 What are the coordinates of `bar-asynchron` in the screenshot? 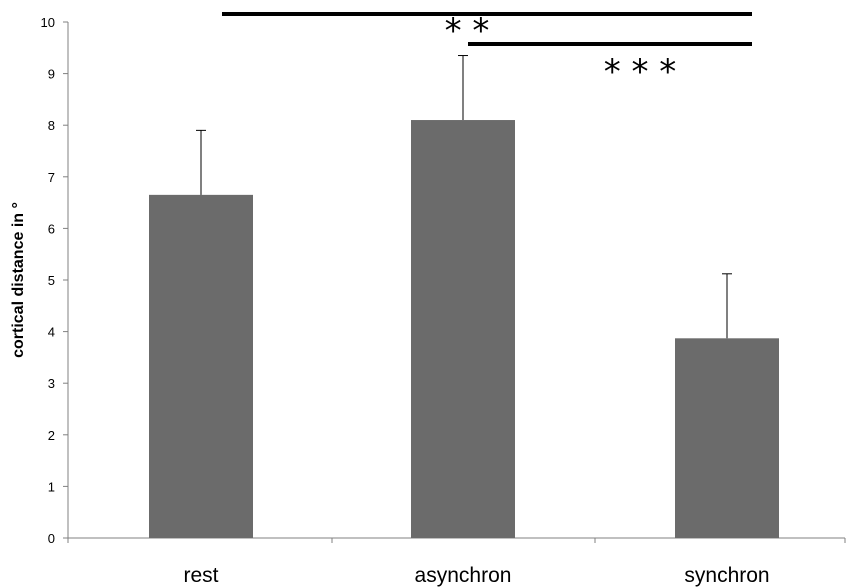 It's located at (463, 329).